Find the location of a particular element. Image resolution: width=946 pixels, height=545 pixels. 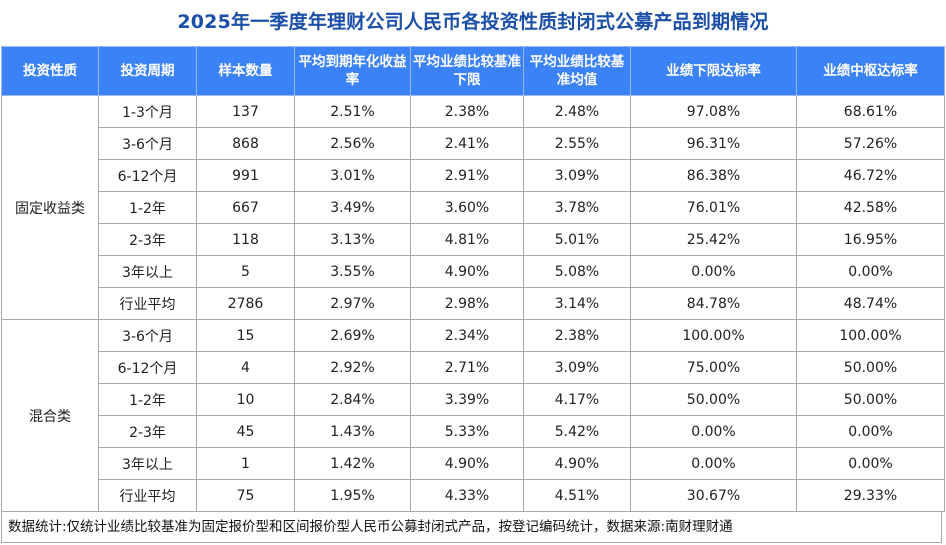

avg-yield-cell: 3.55% is located at coordinates (352, 271).